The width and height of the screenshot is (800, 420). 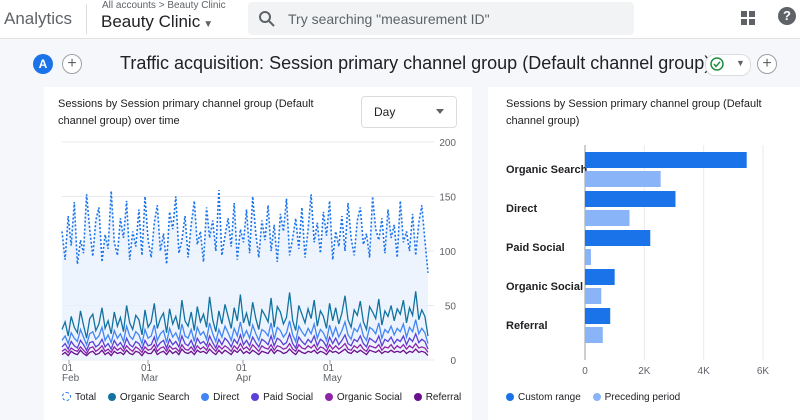 I want to click on series-line-direct, so click(x=245, y=333).